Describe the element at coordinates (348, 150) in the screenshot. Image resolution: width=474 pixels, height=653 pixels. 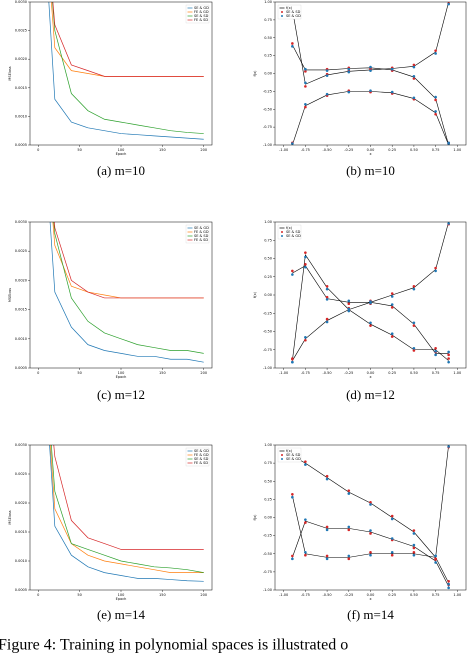
I see `x-tick-label: -0.25` at that location.